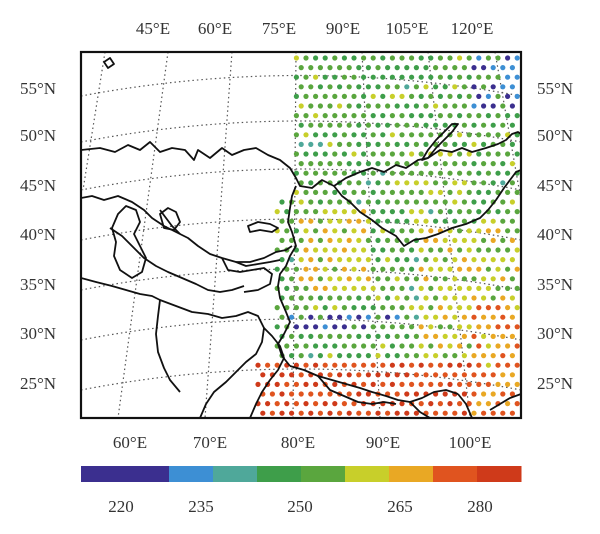 Image resolution: width=600 pixels, height=534 pixels. What do you see at coordinates (201, 506) in the screenshot?
I see `colorbar-tick-label: 235` at bounding box center [201, 506].